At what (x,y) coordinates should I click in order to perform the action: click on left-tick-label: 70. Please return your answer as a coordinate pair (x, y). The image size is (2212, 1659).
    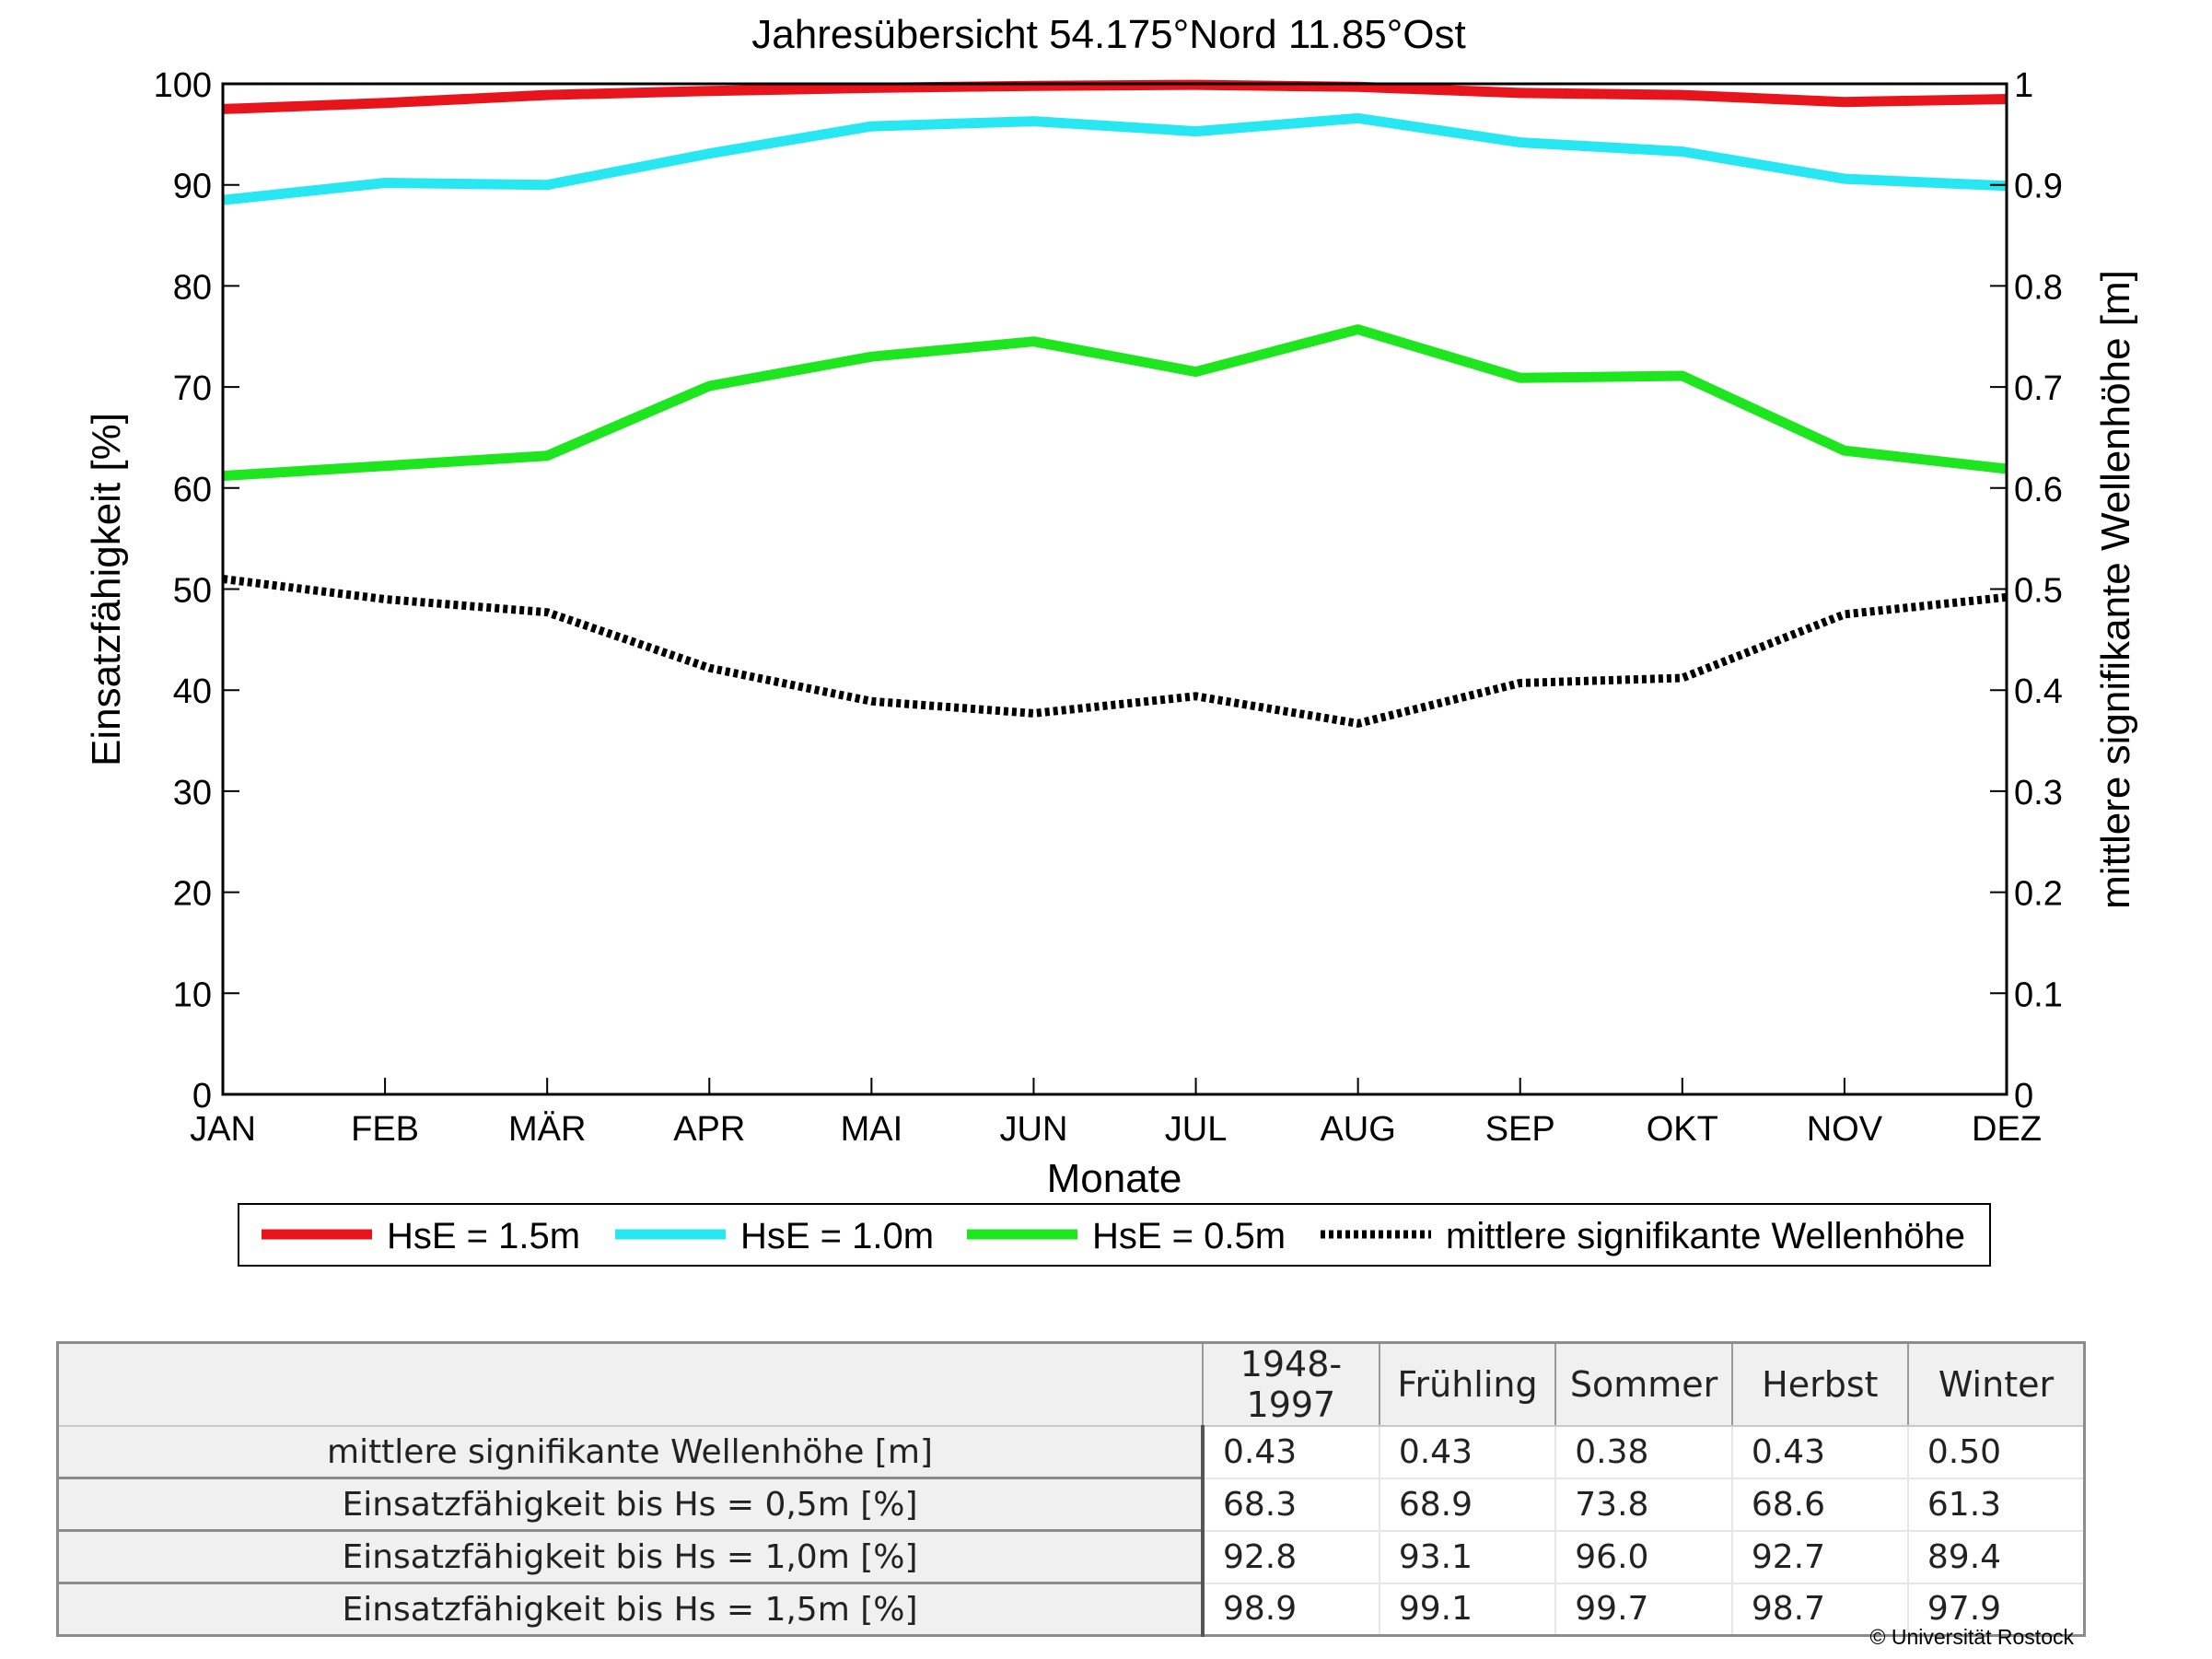
    Looking at the image, I should click on (193, 388).